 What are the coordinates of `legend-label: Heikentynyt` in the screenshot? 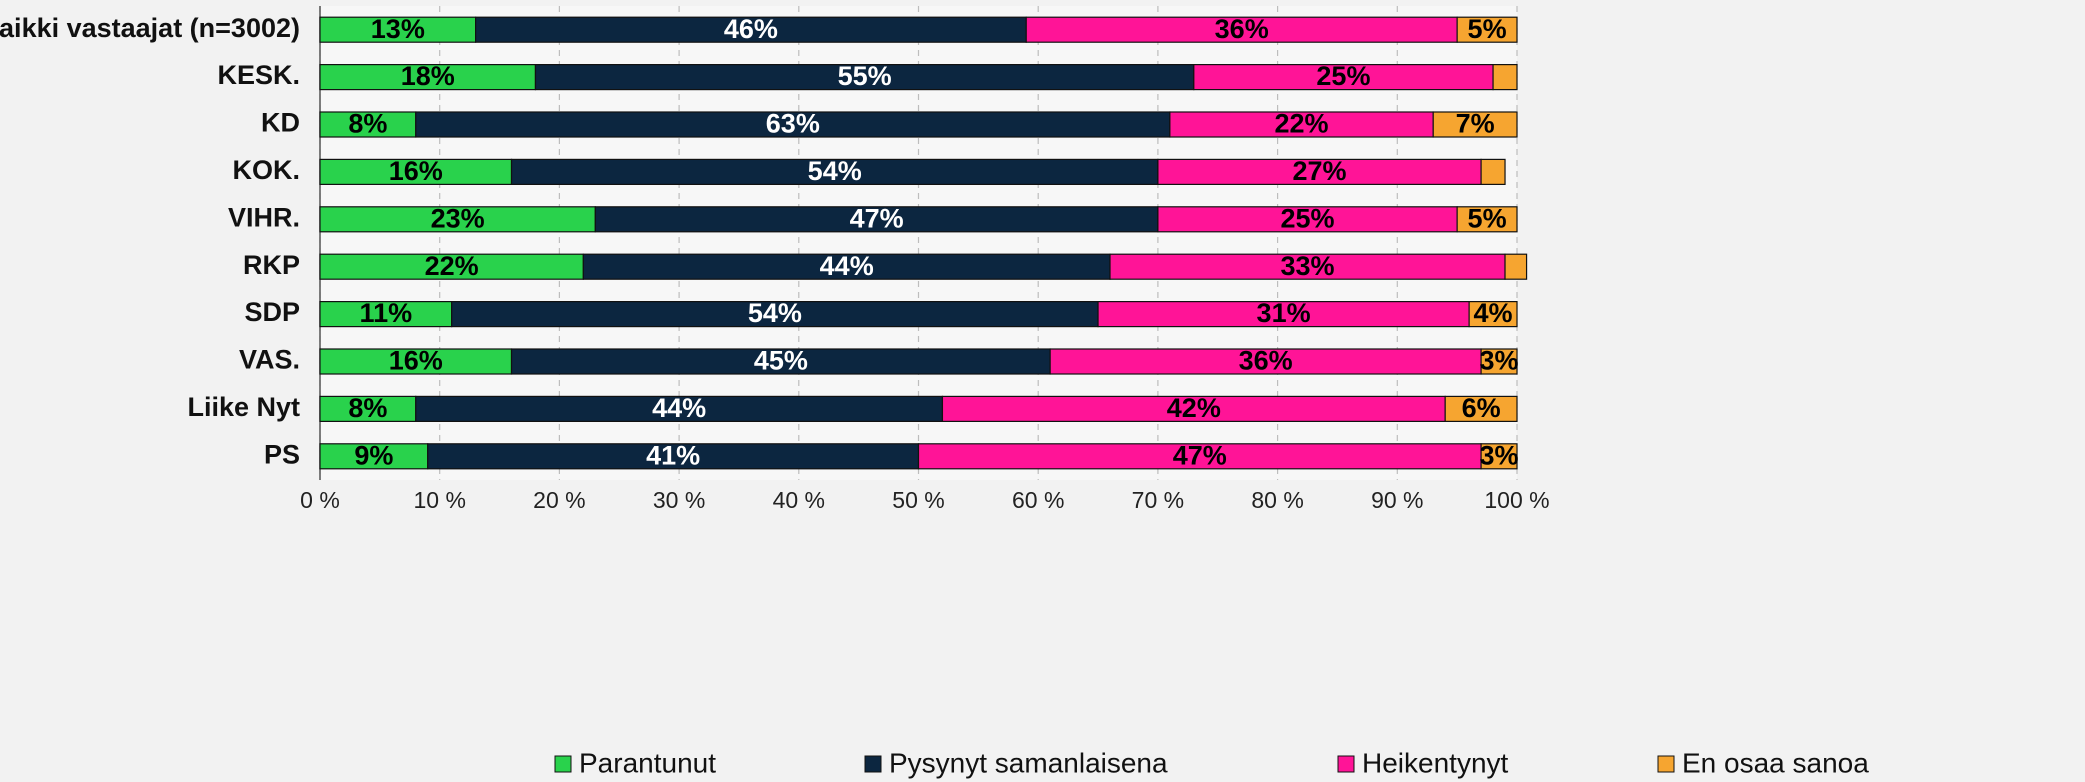 It's located at (1435, 762).